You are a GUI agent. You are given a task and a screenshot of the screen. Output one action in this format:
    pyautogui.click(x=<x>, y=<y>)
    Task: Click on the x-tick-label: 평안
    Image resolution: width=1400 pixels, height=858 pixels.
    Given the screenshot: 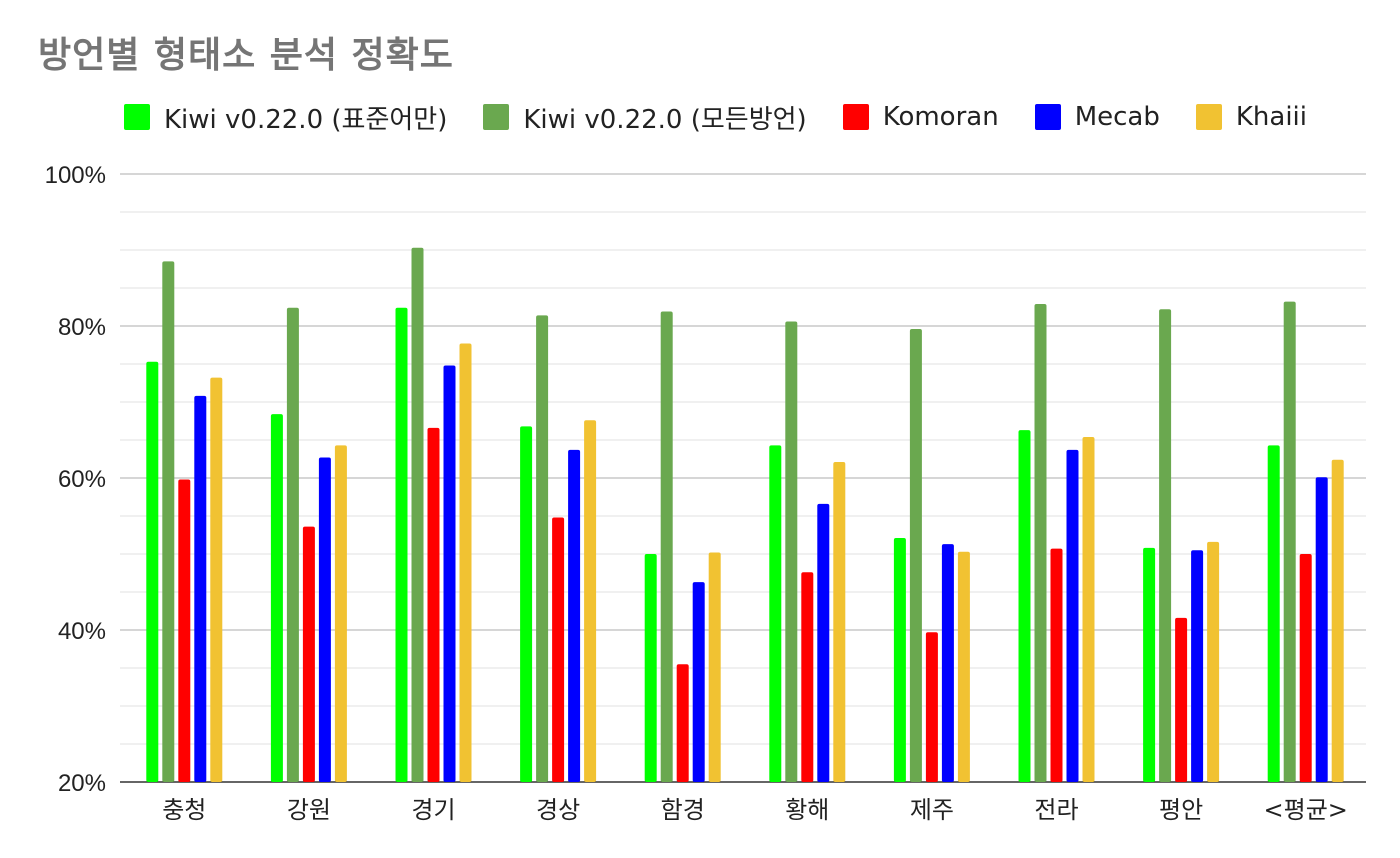 What is the action you would take?
    pyautogui.click(x=1181, y=810)
    